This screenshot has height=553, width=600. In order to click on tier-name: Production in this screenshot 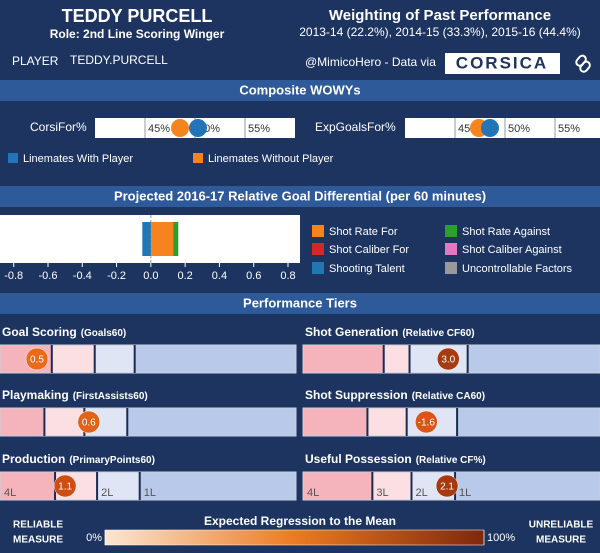, I will do `click(33, 459)`.